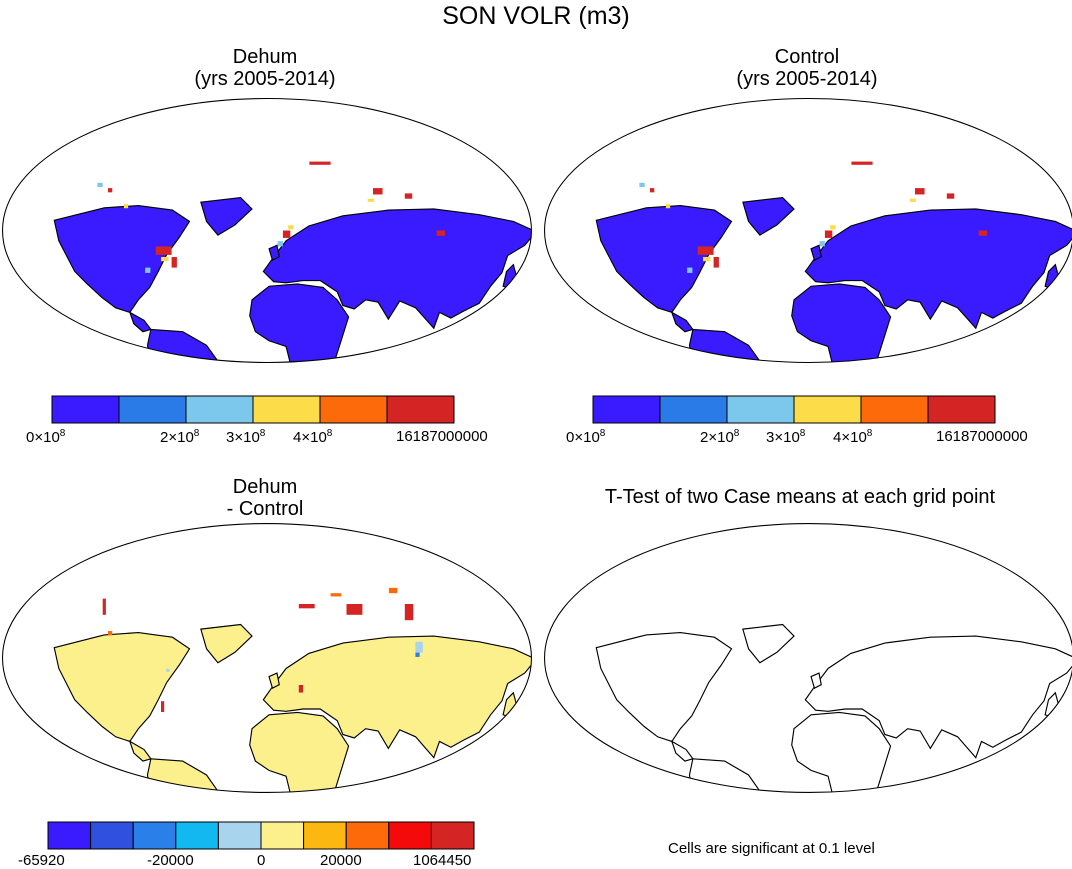 The height and width of the screenshot is (869, 1072). I want to click on colorbar-dehum, so click(253, 409).